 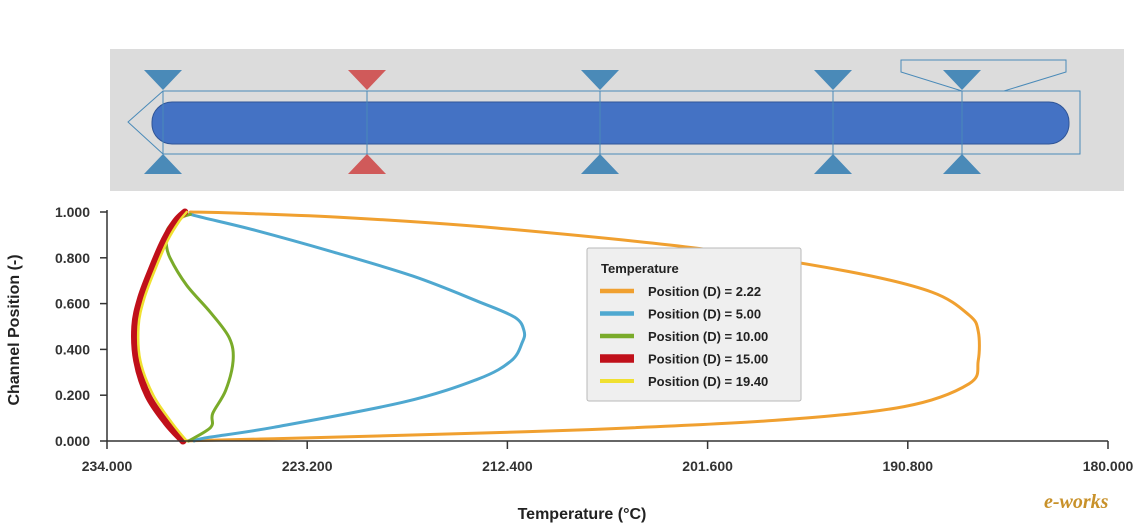 I want to click on legend-item: Position (D) = 19.40, so click(x=684, y=381).